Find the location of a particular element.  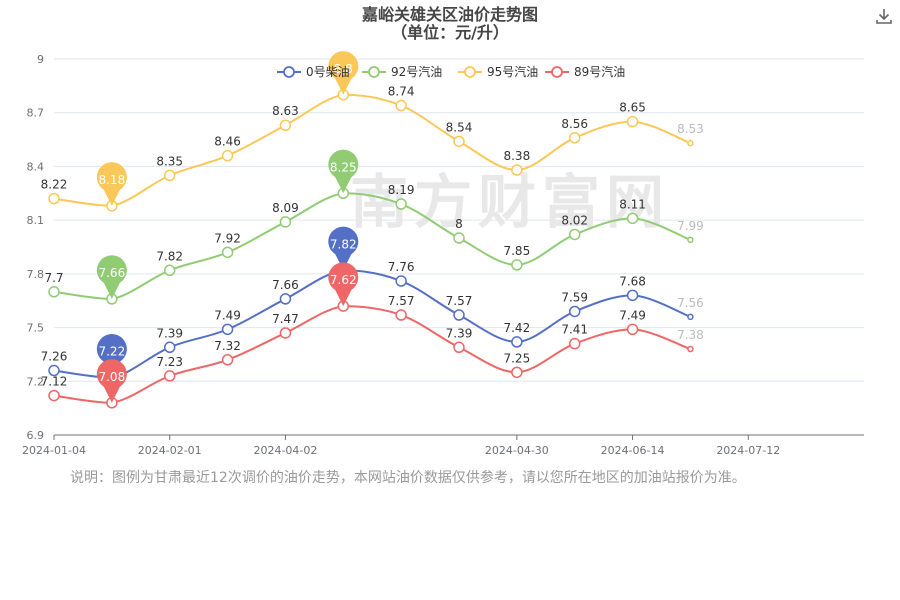

y-tick-label: 6.9 is located at coordinates (36, 435).